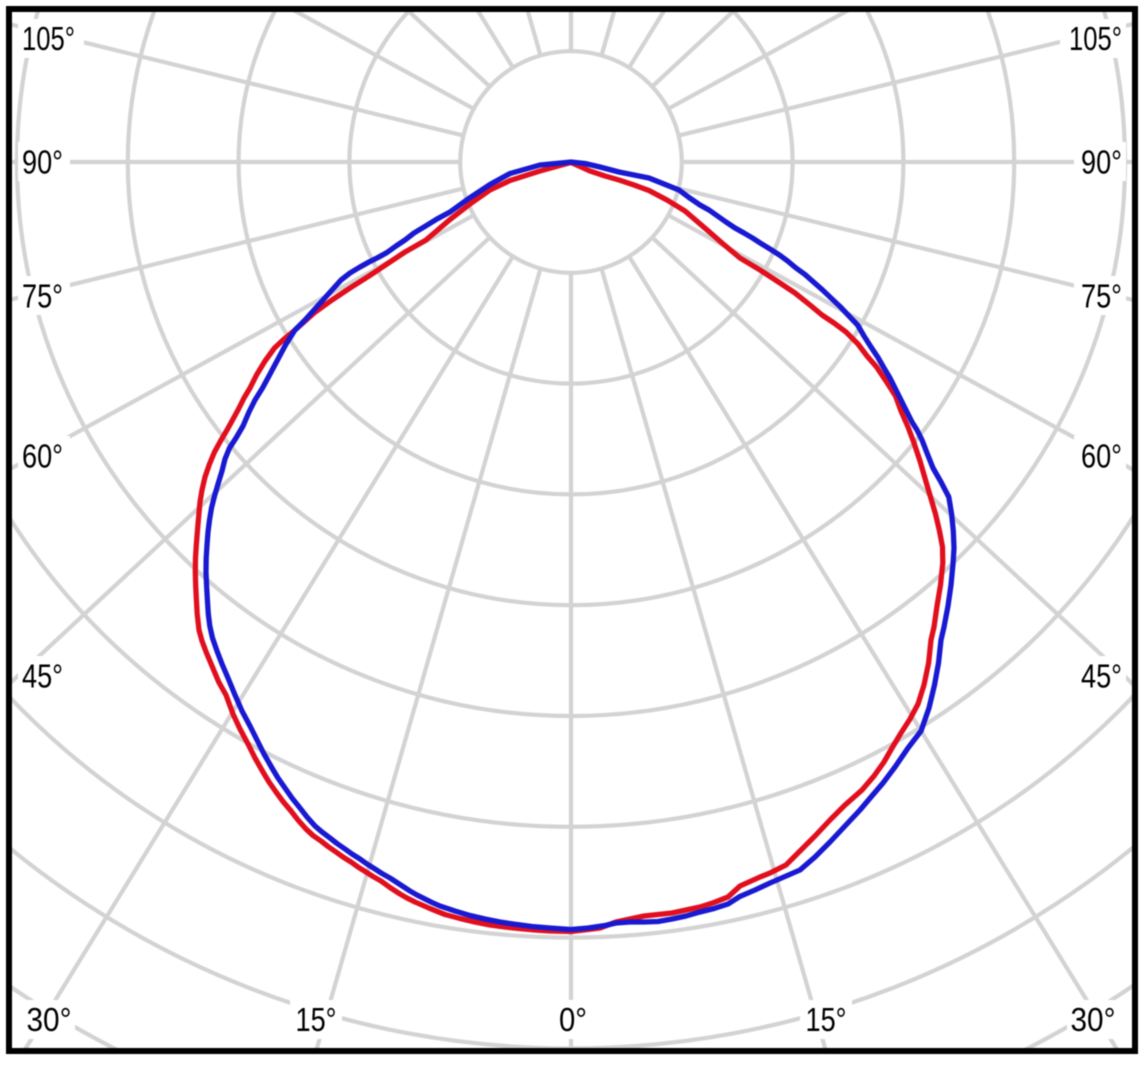  I want to click on svg-text: 0°, so click(573, 1019).